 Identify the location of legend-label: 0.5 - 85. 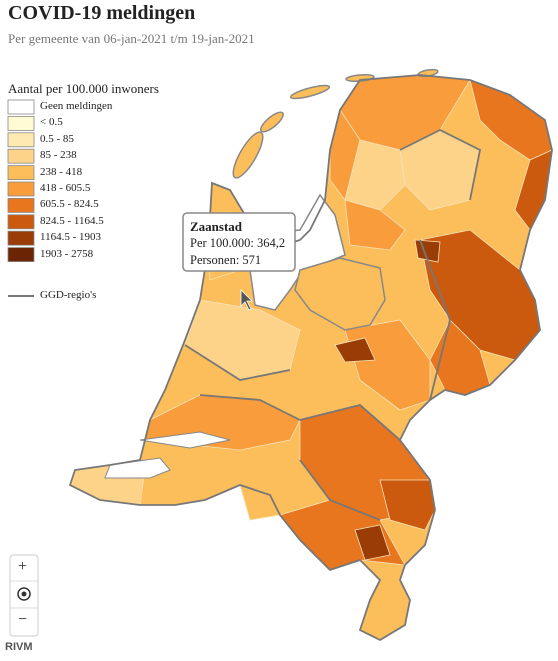
(57, 138).